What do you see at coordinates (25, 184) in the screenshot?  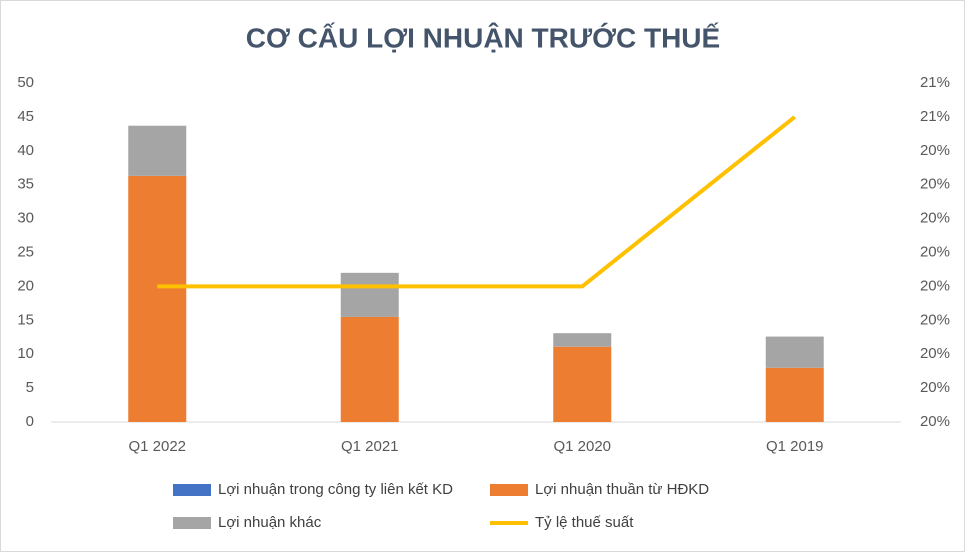 I see `y-tick-label: 35` at bounding box center [25, 184].